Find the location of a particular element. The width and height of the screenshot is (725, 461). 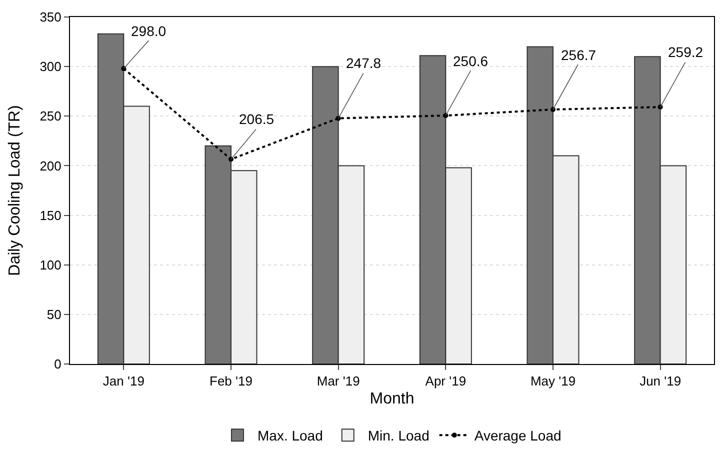

y-tick-label: 100 is located at coordinates (51, 264).